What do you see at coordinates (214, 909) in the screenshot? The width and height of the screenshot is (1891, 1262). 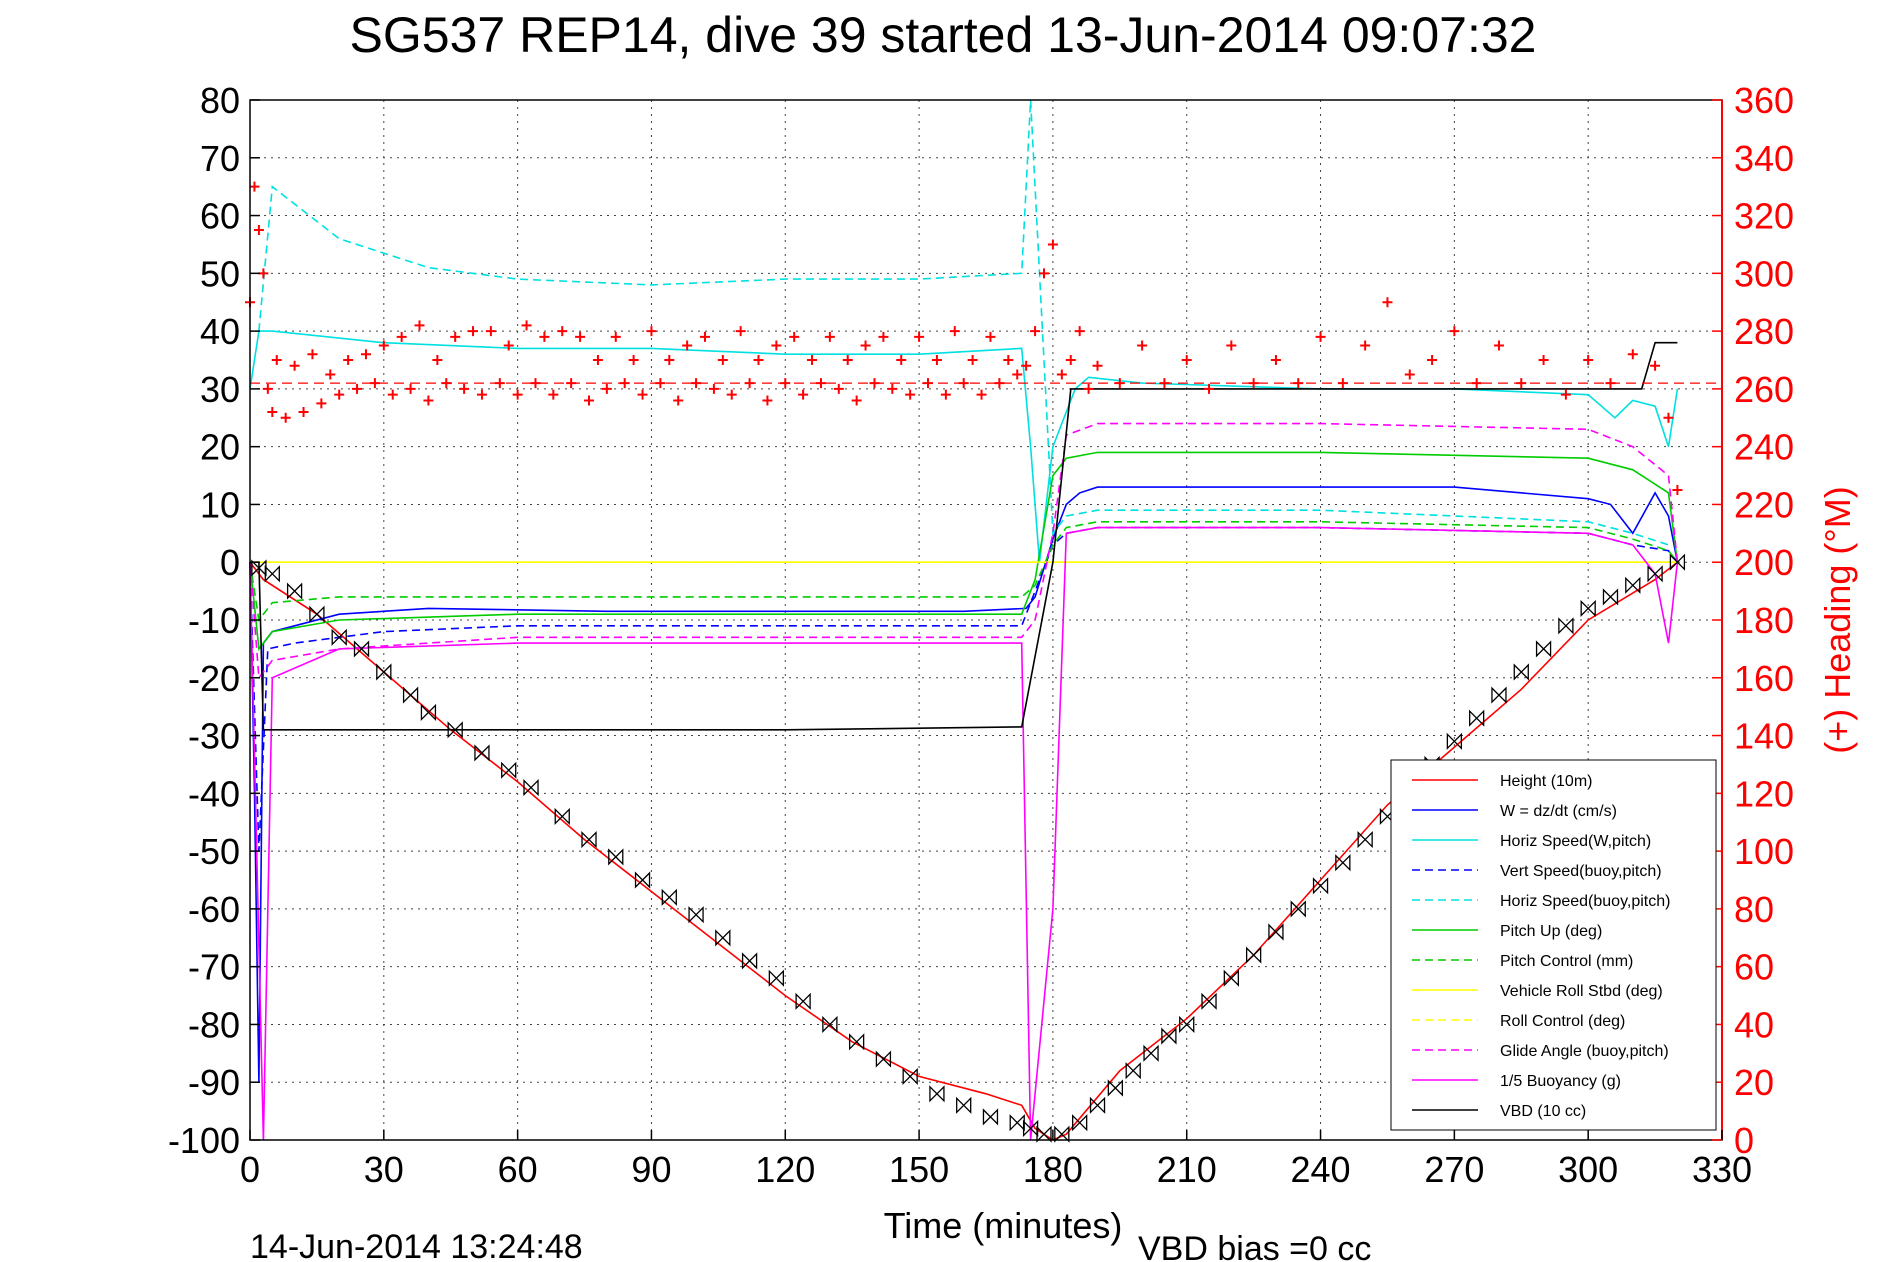 I see `y-tick-label: -60` at bounding box center [214, 909].